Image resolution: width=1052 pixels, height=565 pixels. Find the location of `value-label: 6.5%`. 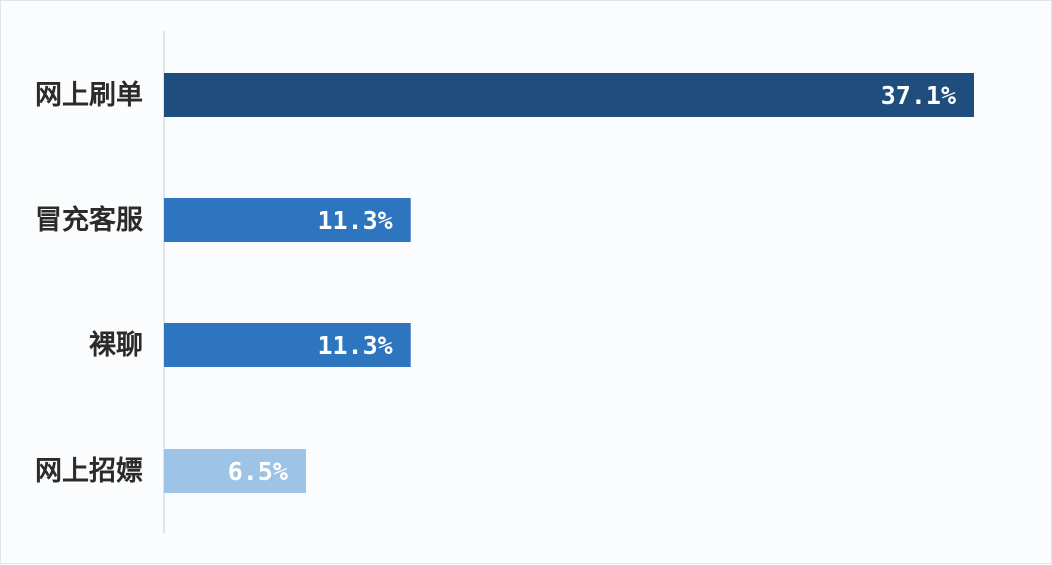

value-label: 6.5% is located at coordinates (258, 471).